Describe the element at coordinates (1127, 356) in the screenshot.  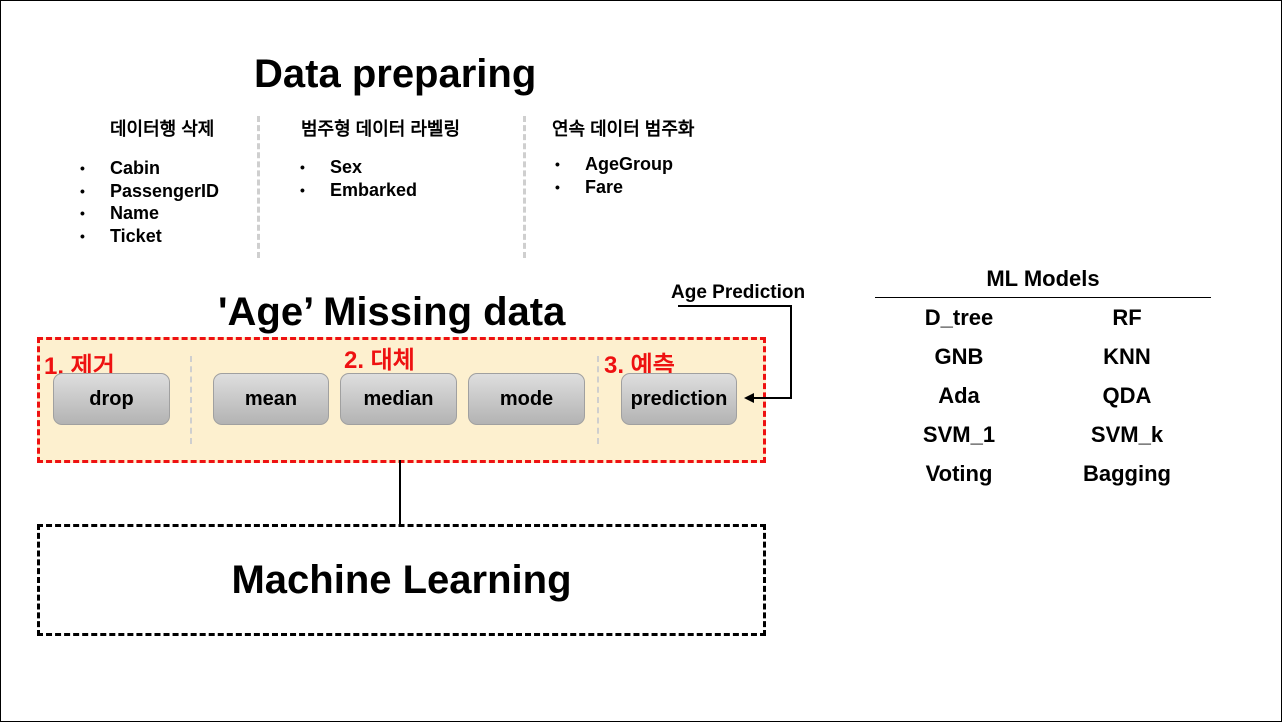
I see `model-knn: KNN` at that location.